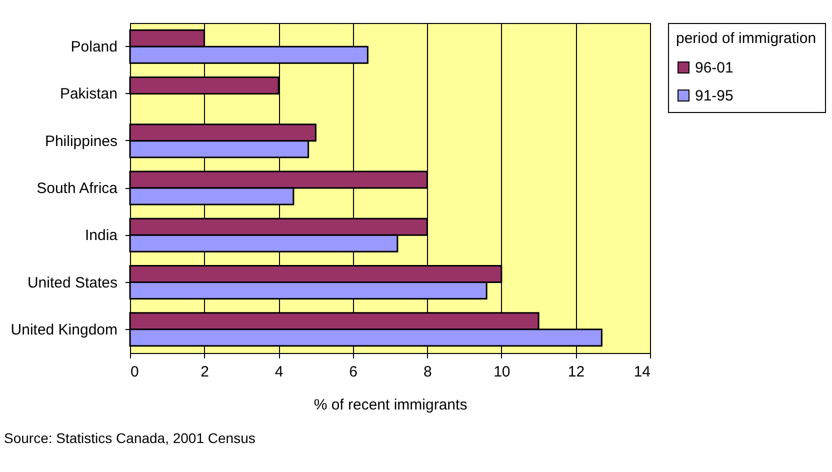 The width and height of the screenshot is (832, 472). Describe the element at coordinates (642, 372) in the screenshot. I see `x-tick-label: 14` at that location.